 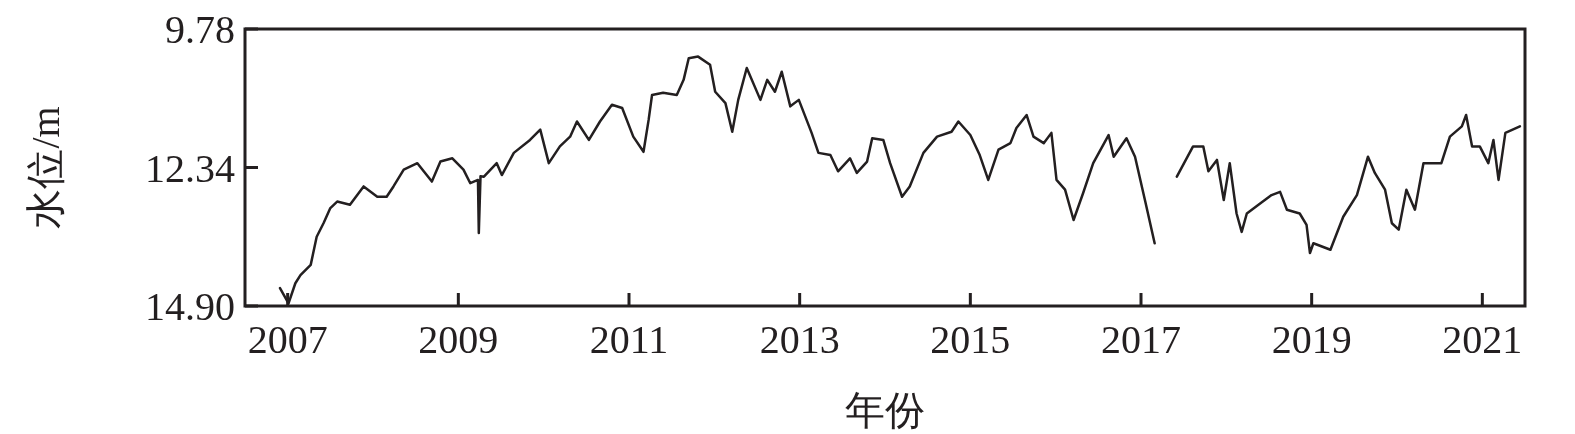 I want to click on y-axis-title: 水位/m, so click(x=45, y=167).